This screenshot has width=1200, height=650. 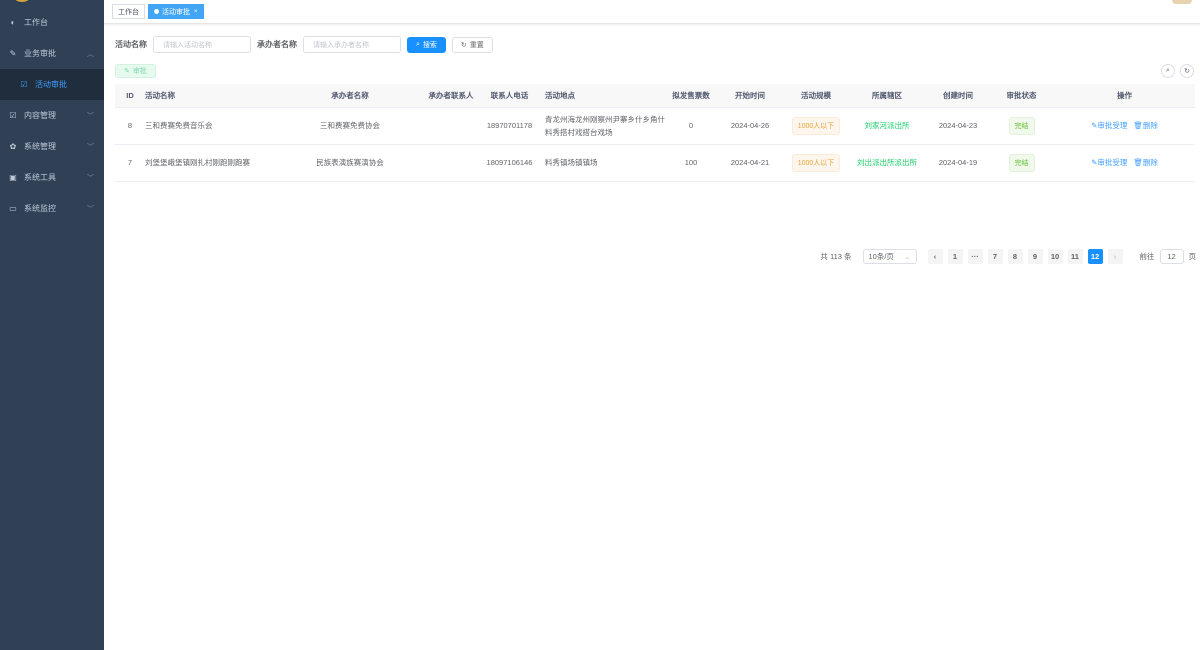 I want to click on sidebar-item-system: ✿ 系统管理 ﹀, so click(x=52, y=146).